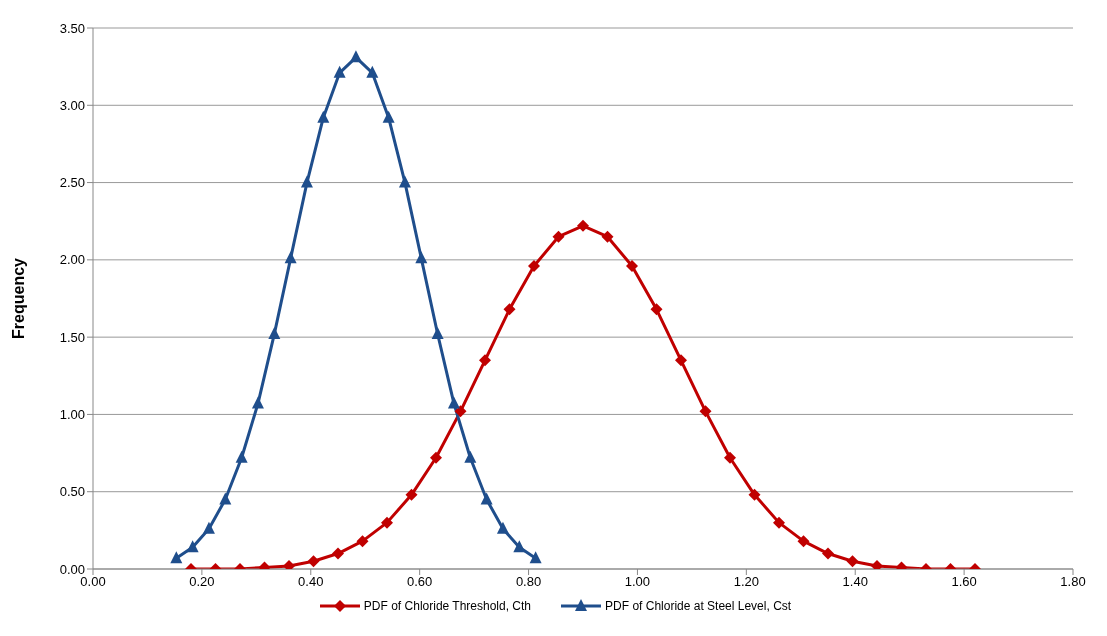 Image resolution: width=1107 pixels, height=636 pixels. I want to click on y-tick-label: 0.50, so click(72, 492).